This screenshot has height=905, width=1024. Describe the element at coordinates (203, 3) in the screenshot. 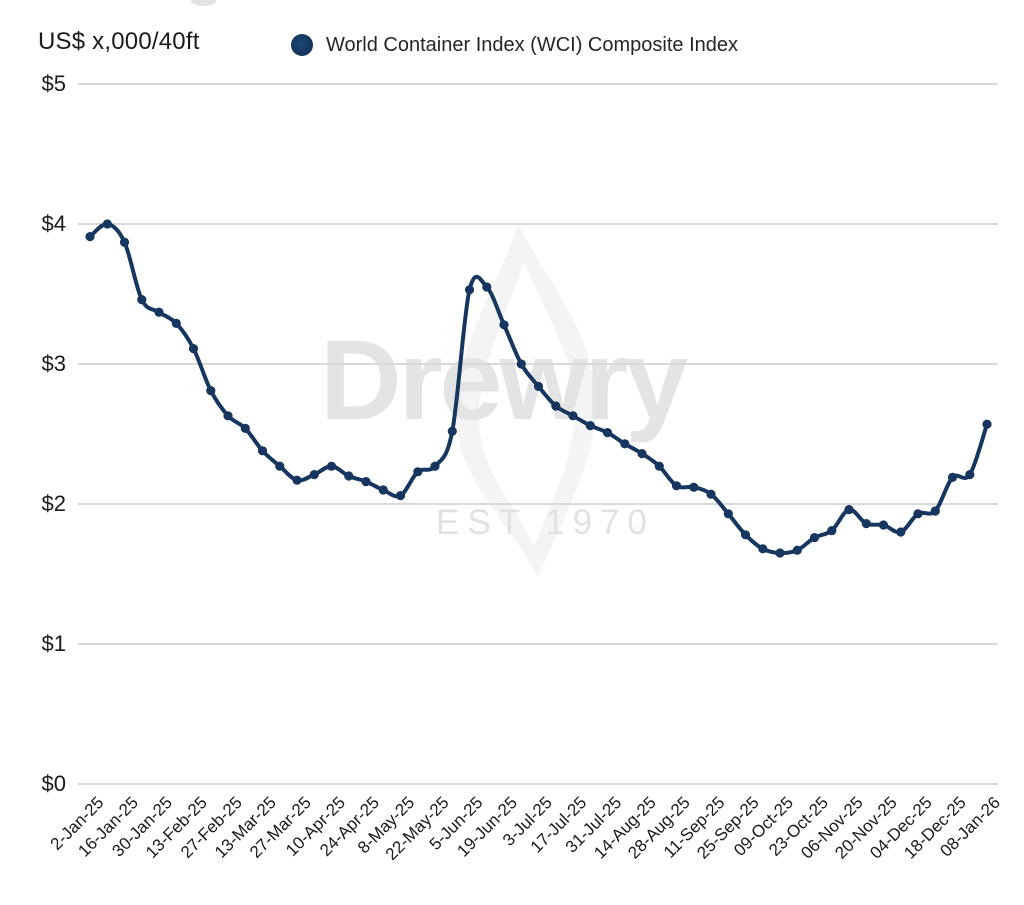

I see `page-edge-fragment` at that location.